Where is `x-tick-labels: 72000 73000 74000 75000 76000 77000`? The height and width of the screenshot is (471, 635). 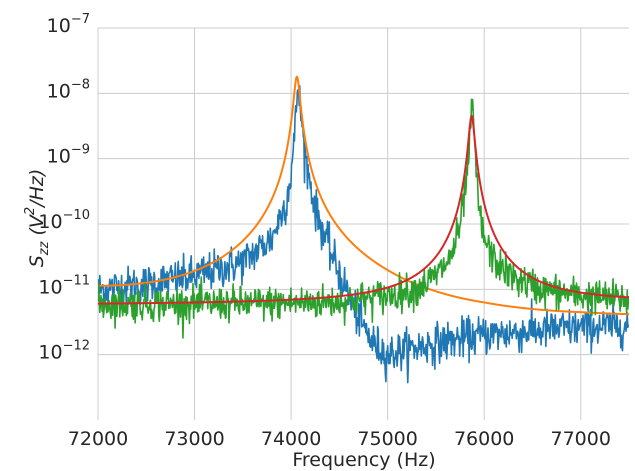 x-tick-labels: 72000 73000 74000 75000 76000 77000 is located at coordinates (339, 439).